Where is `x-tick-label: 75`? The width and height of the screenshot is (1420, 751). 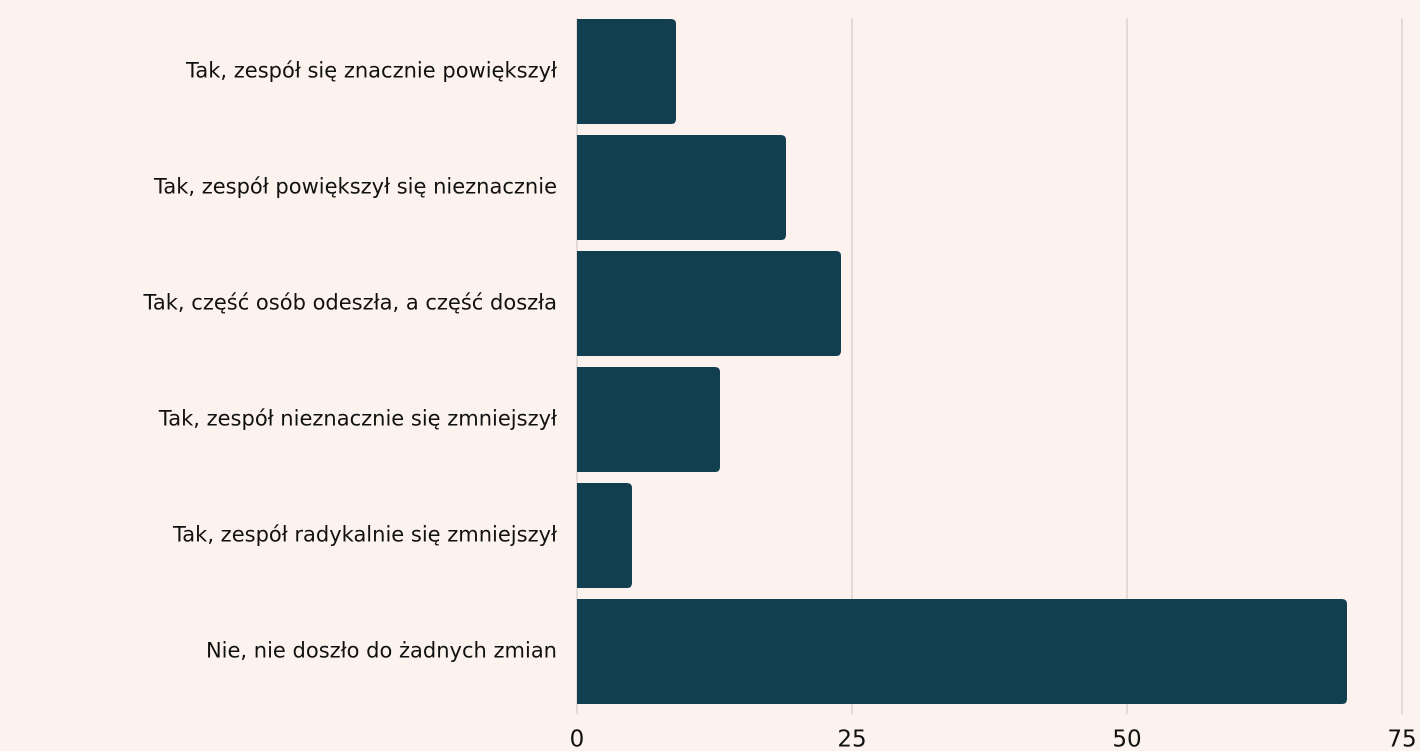
x-tick-label: 75 is located at coordinates (1401, 739).